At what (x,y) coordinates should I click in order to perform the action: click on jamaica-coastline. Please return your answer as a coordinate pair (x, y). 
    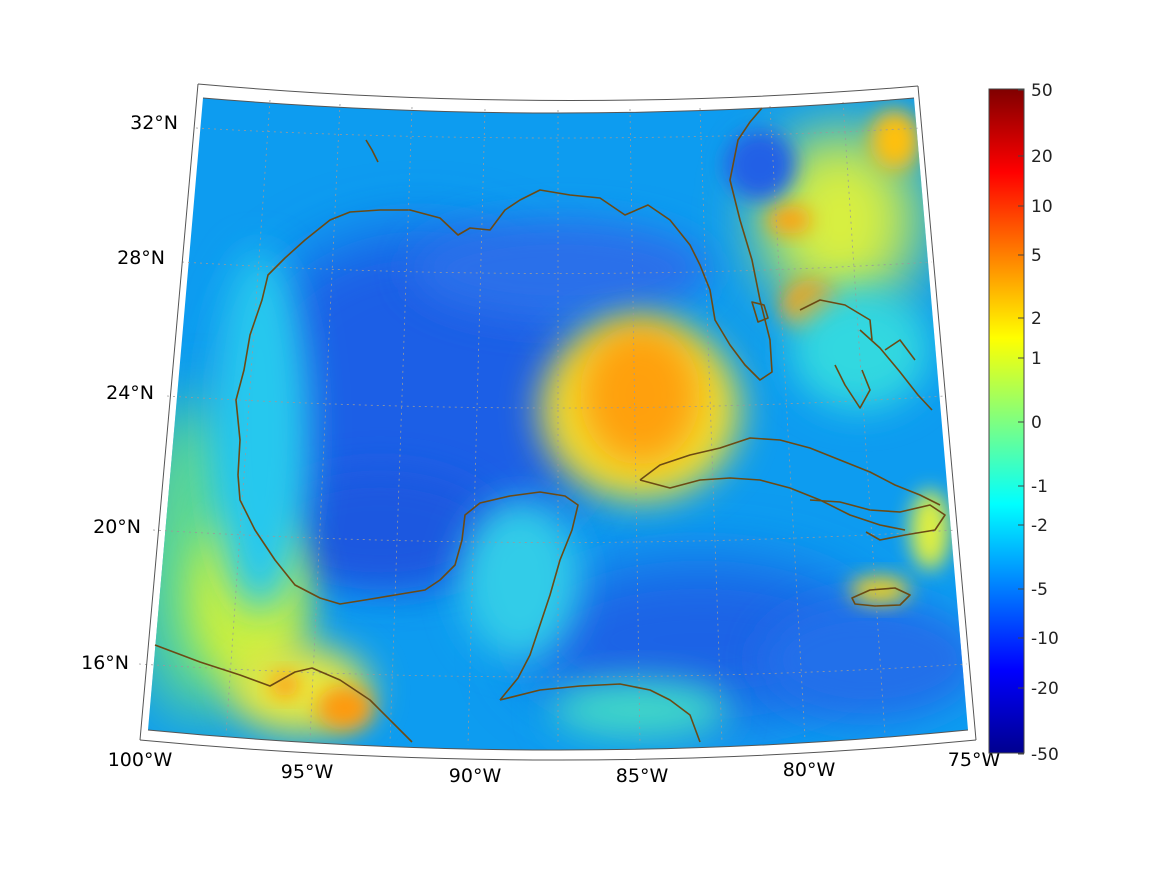
    Looking at the image, I should click on (881, 597).